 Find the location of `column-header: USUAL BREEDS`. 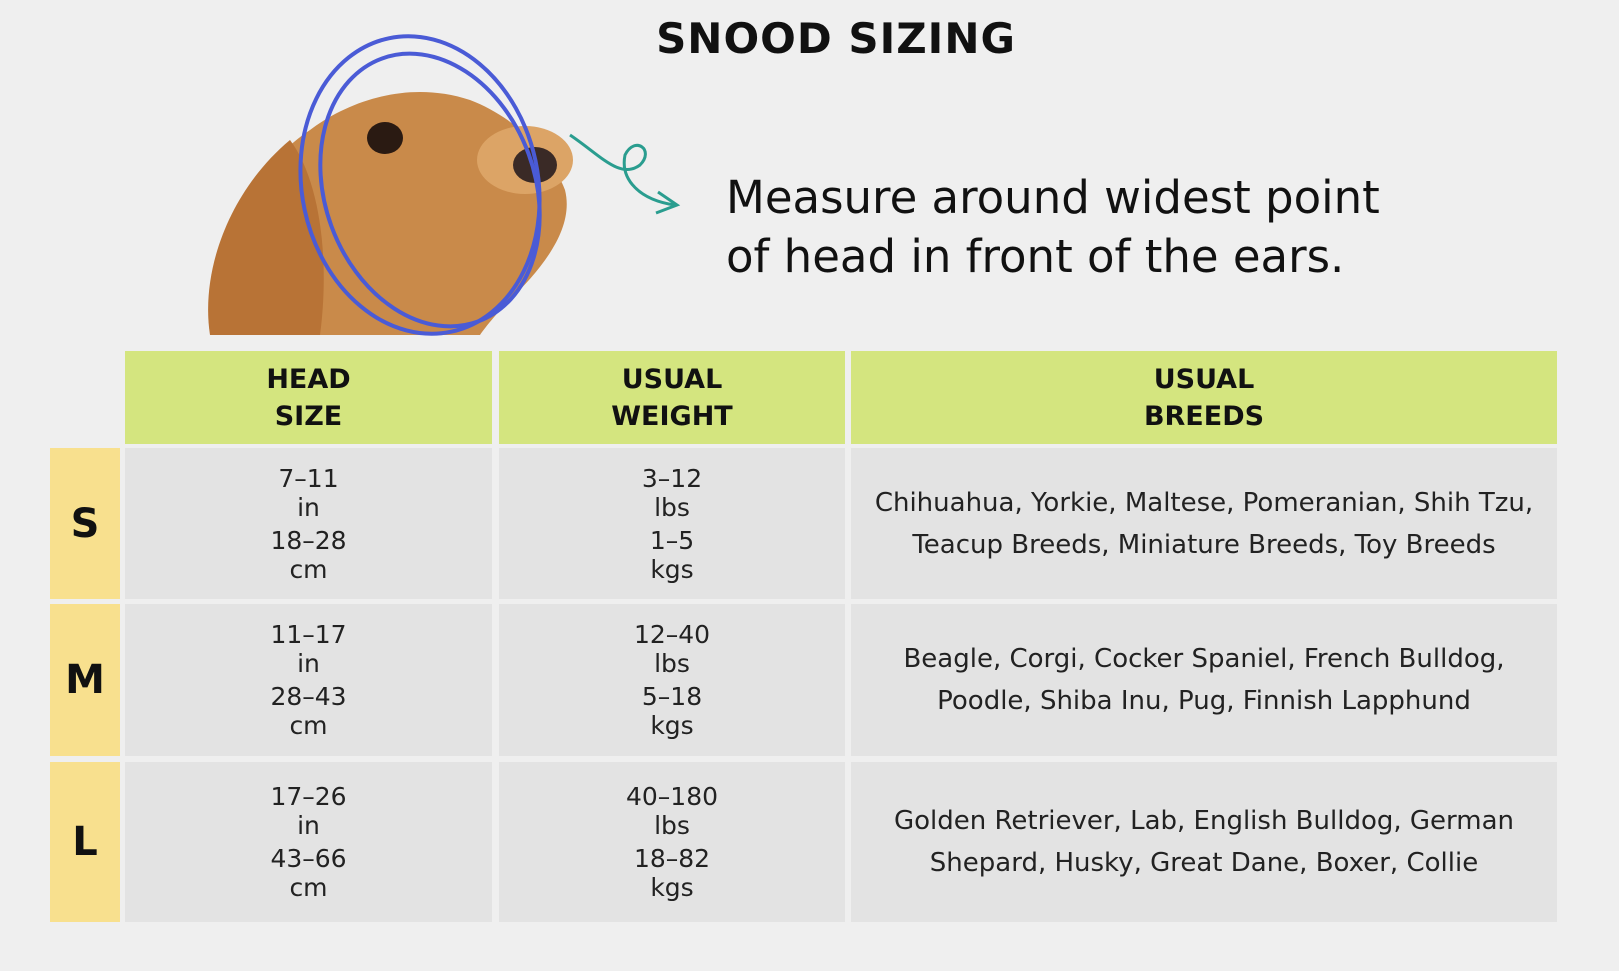

column-header: USUAL BREEDS is located at coordinates (1204, 397).